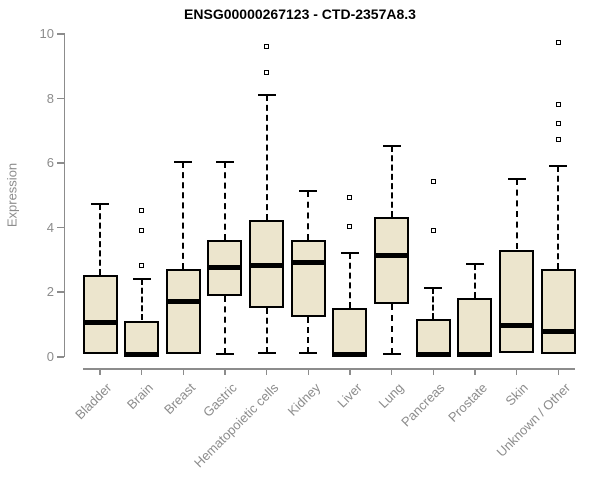 The image size is (600, 500). What do you see at coordinates (303, 399) in the screenshot?
I see `x-tick-label: Kidney` at bounding box center [303, 399].